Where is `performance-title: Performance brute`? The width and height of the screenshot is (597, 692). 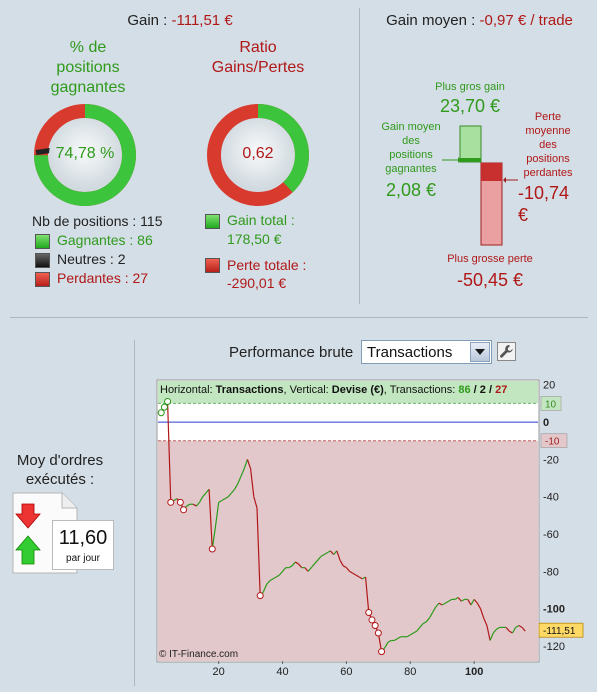 performance-title: Performance brute is located at coordinates (291, 352).